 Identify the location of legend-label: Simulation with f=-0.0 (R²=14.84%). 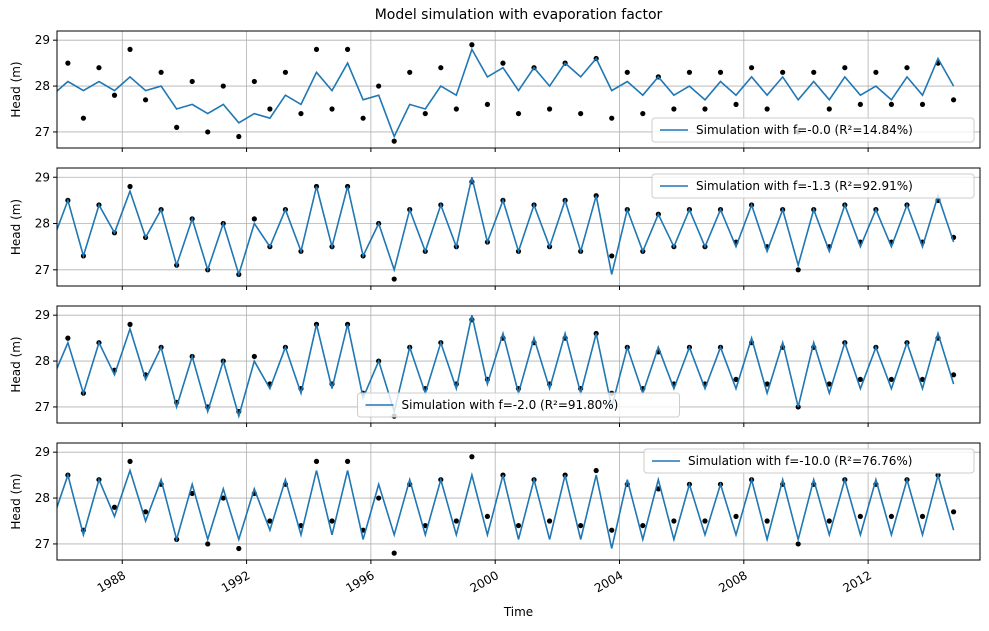
(804, 130).